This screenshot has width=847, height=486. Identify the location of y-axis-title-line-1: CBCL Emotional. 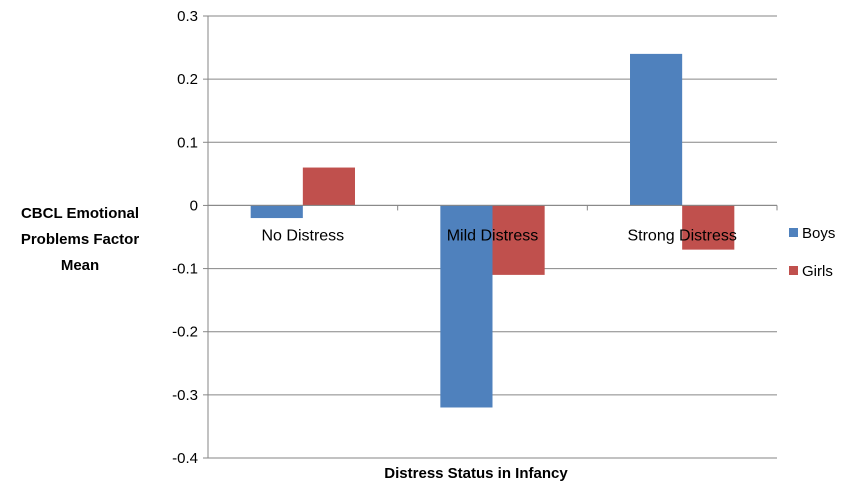
(80, 213).